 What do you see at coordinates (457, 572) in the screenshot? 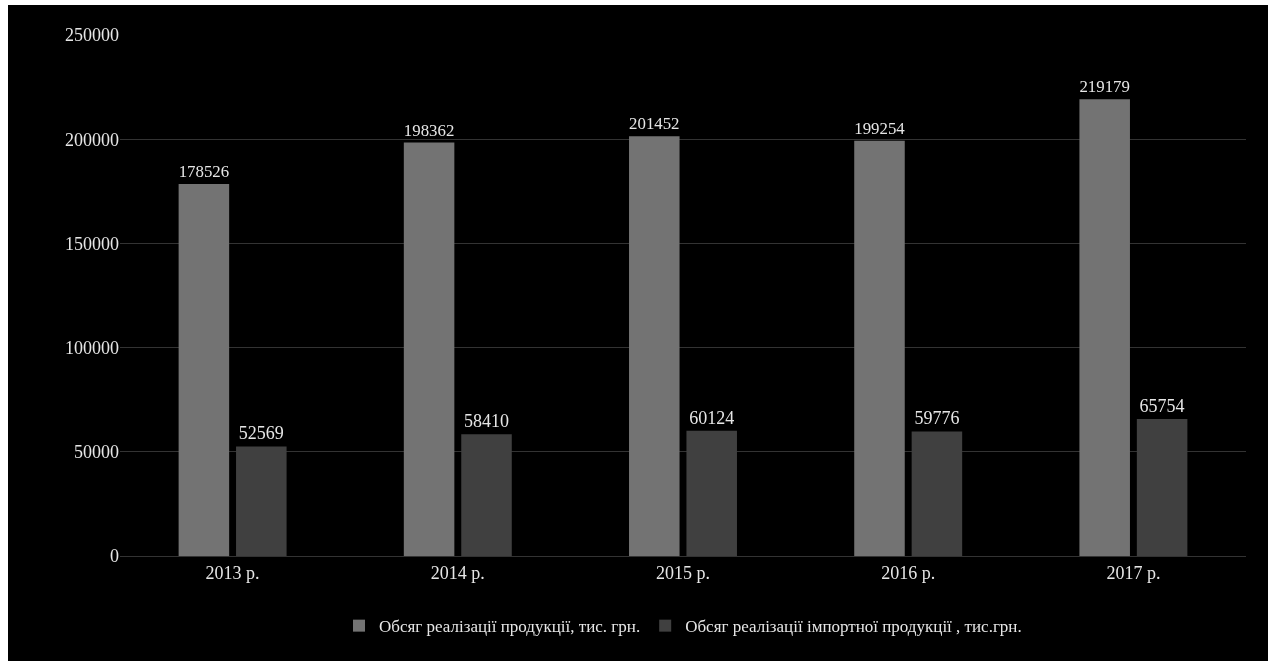
I see `x-tick-label: 2014 р.` at bounding box center [457, 572].